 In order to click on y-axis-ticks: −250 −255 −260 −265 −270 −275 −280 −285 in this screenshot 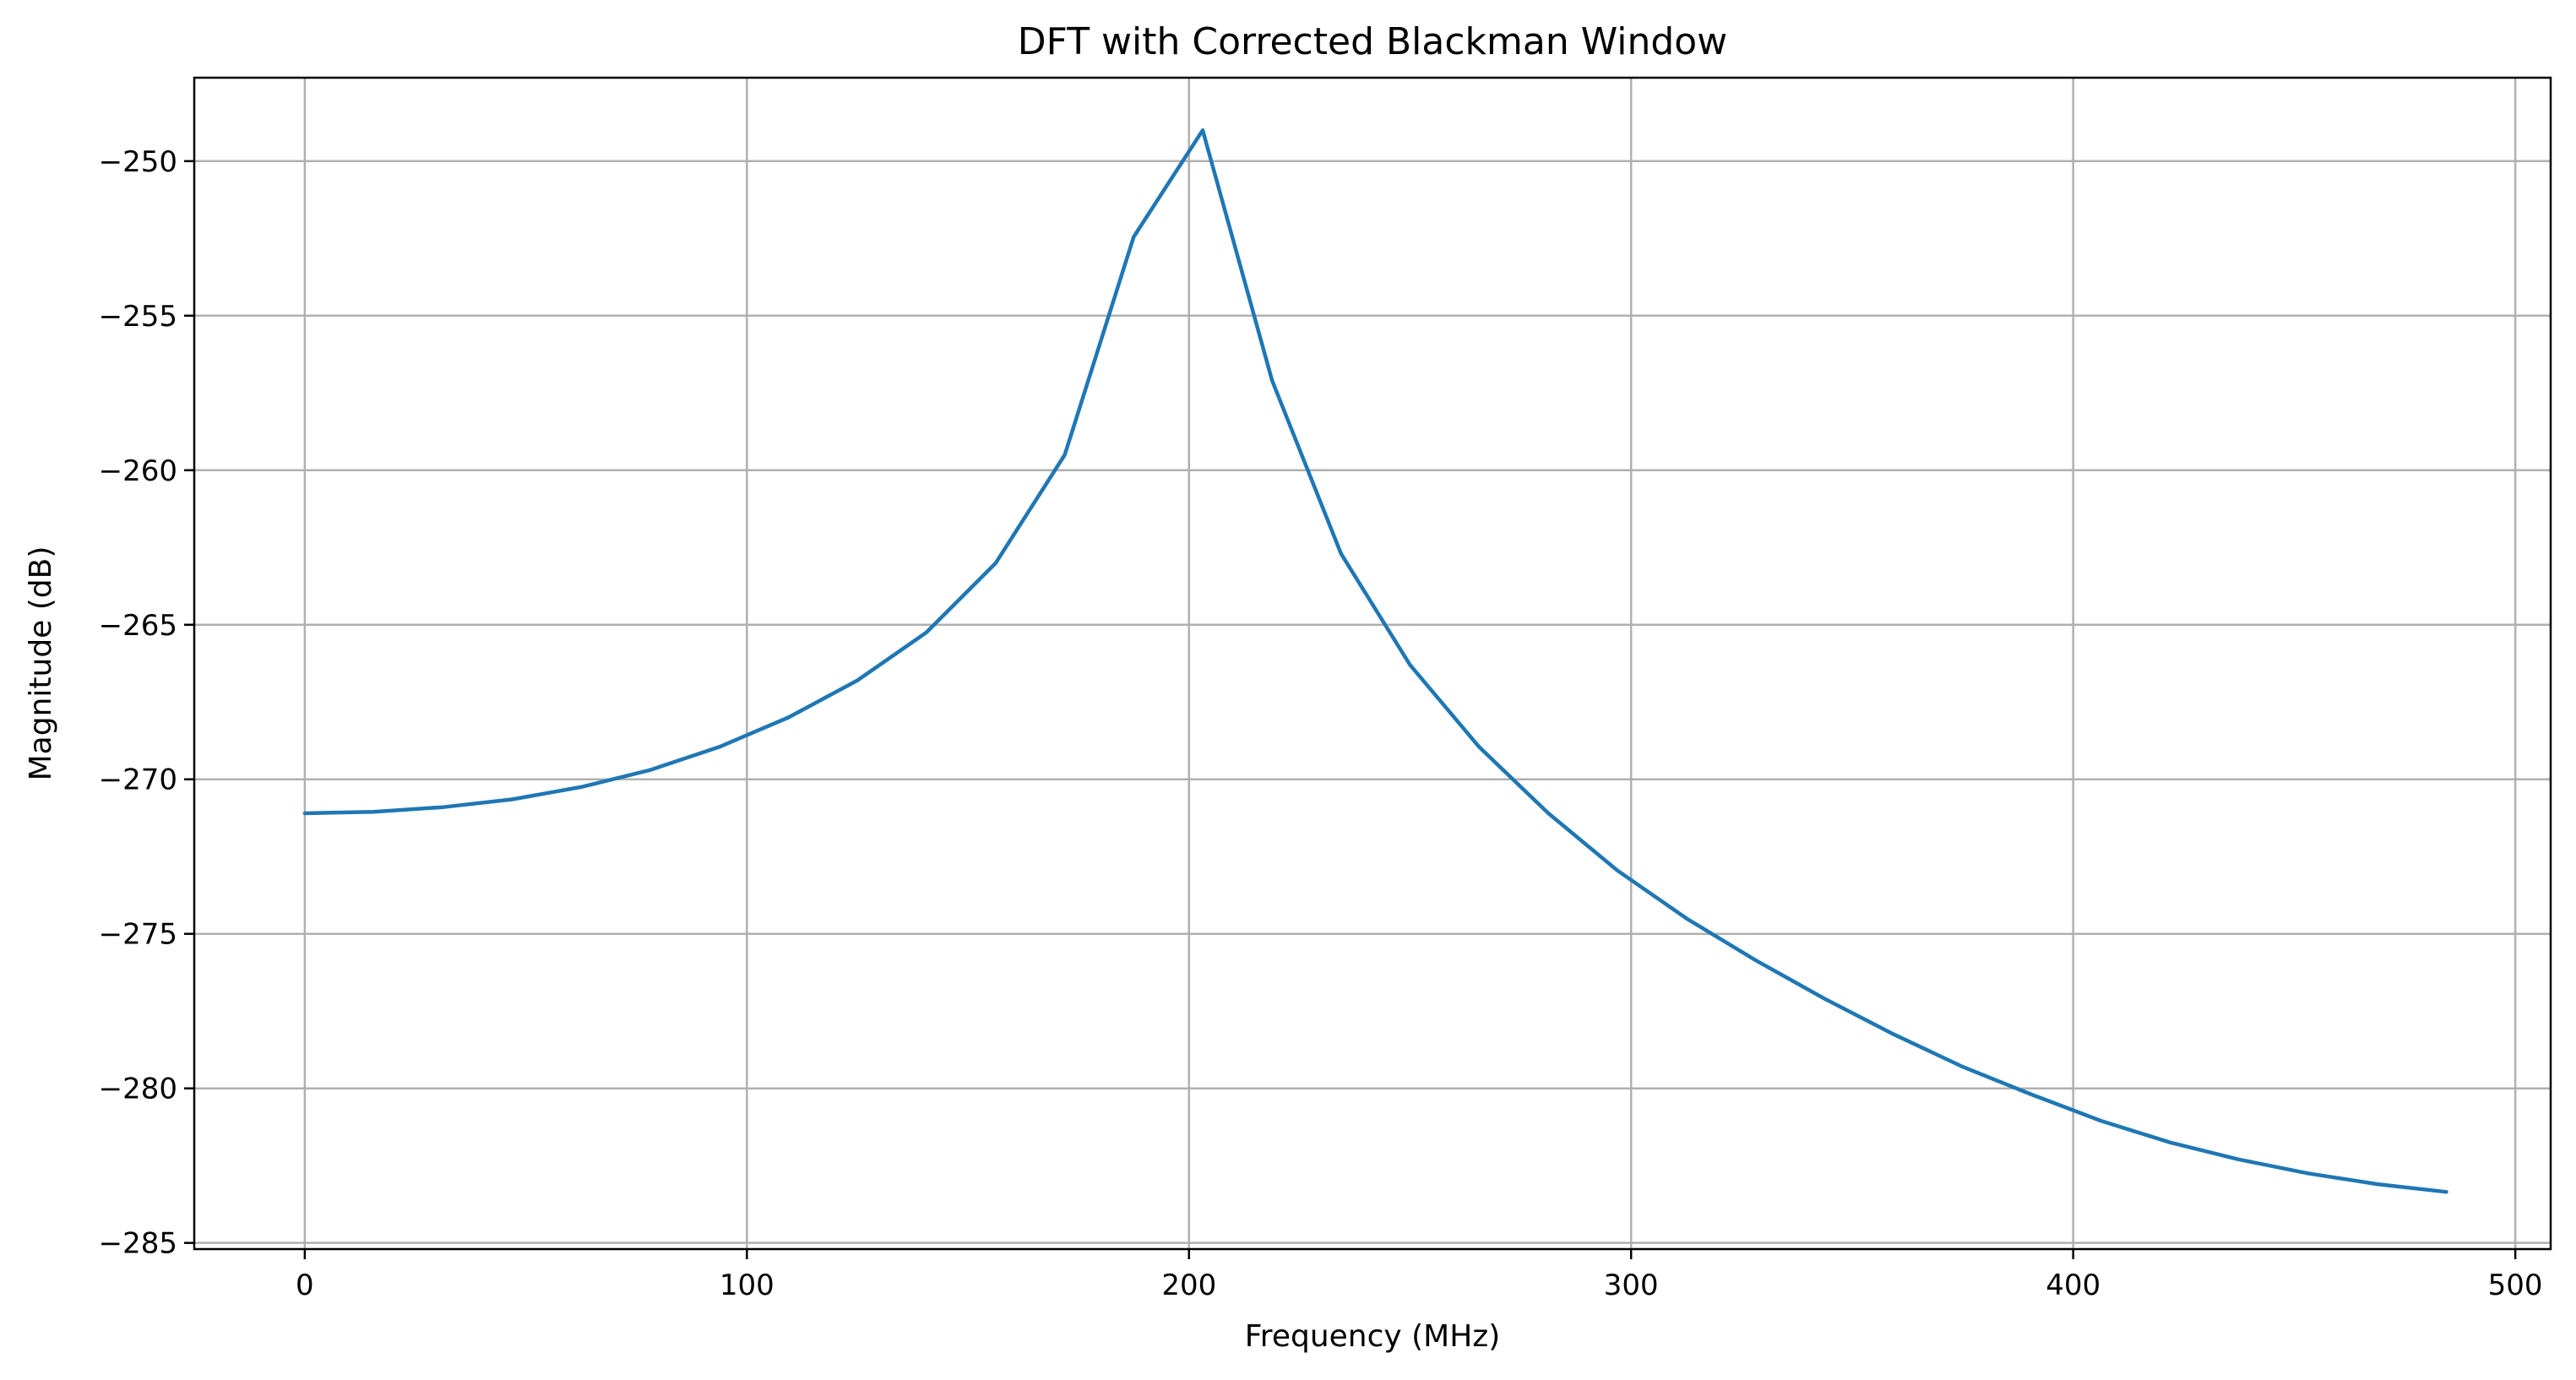, I will do `click(146, 703)`.